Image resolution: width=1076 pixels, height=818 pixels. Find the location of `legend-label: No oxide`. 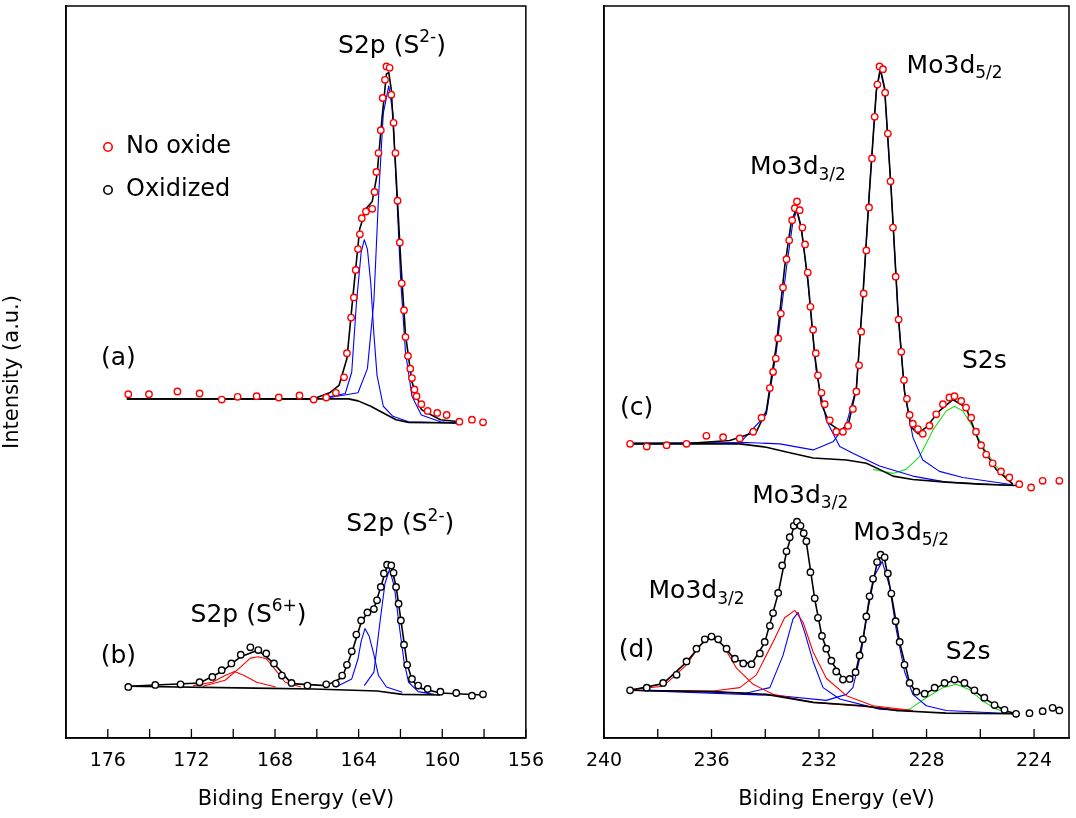

legend-label: No oxide is located at coordinates (179, 145).